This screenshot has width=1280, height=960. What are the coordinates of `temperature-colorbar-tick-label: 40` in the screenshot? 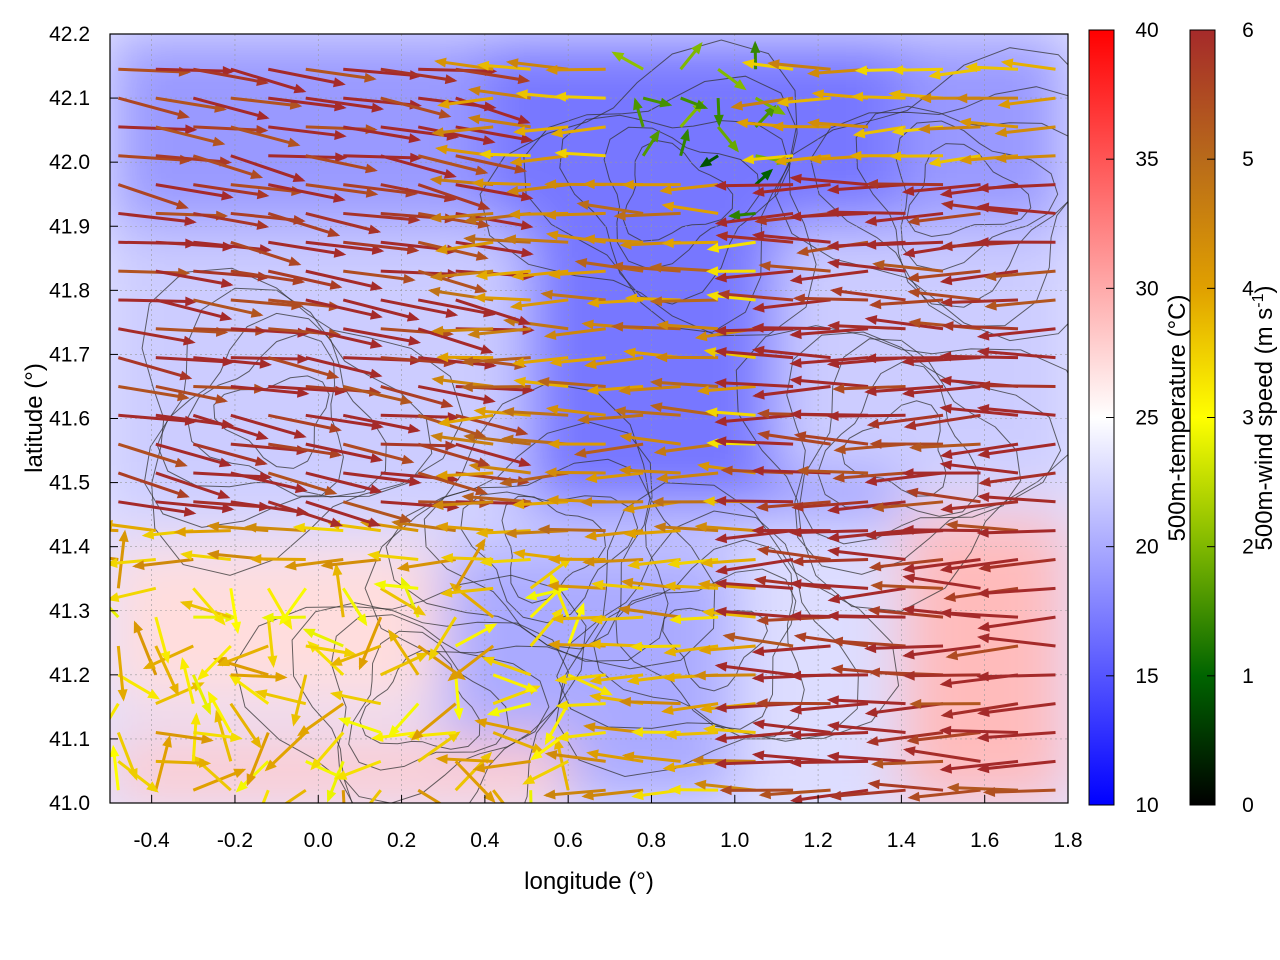 It's located at (1146, 30).